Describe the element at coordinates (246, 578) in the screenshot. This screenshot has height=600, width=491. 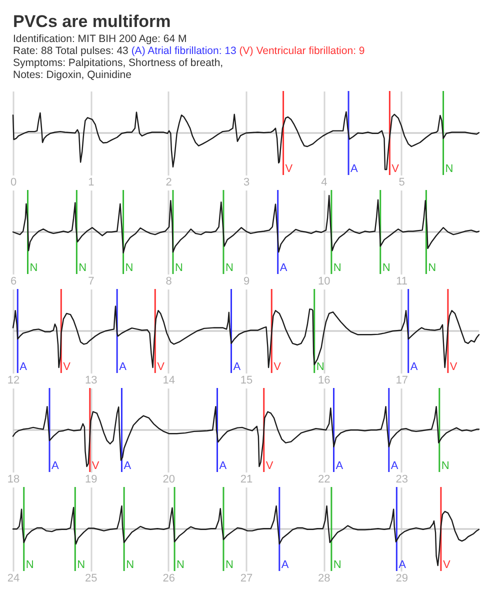
I see `x-tick-label: 27` at that location.